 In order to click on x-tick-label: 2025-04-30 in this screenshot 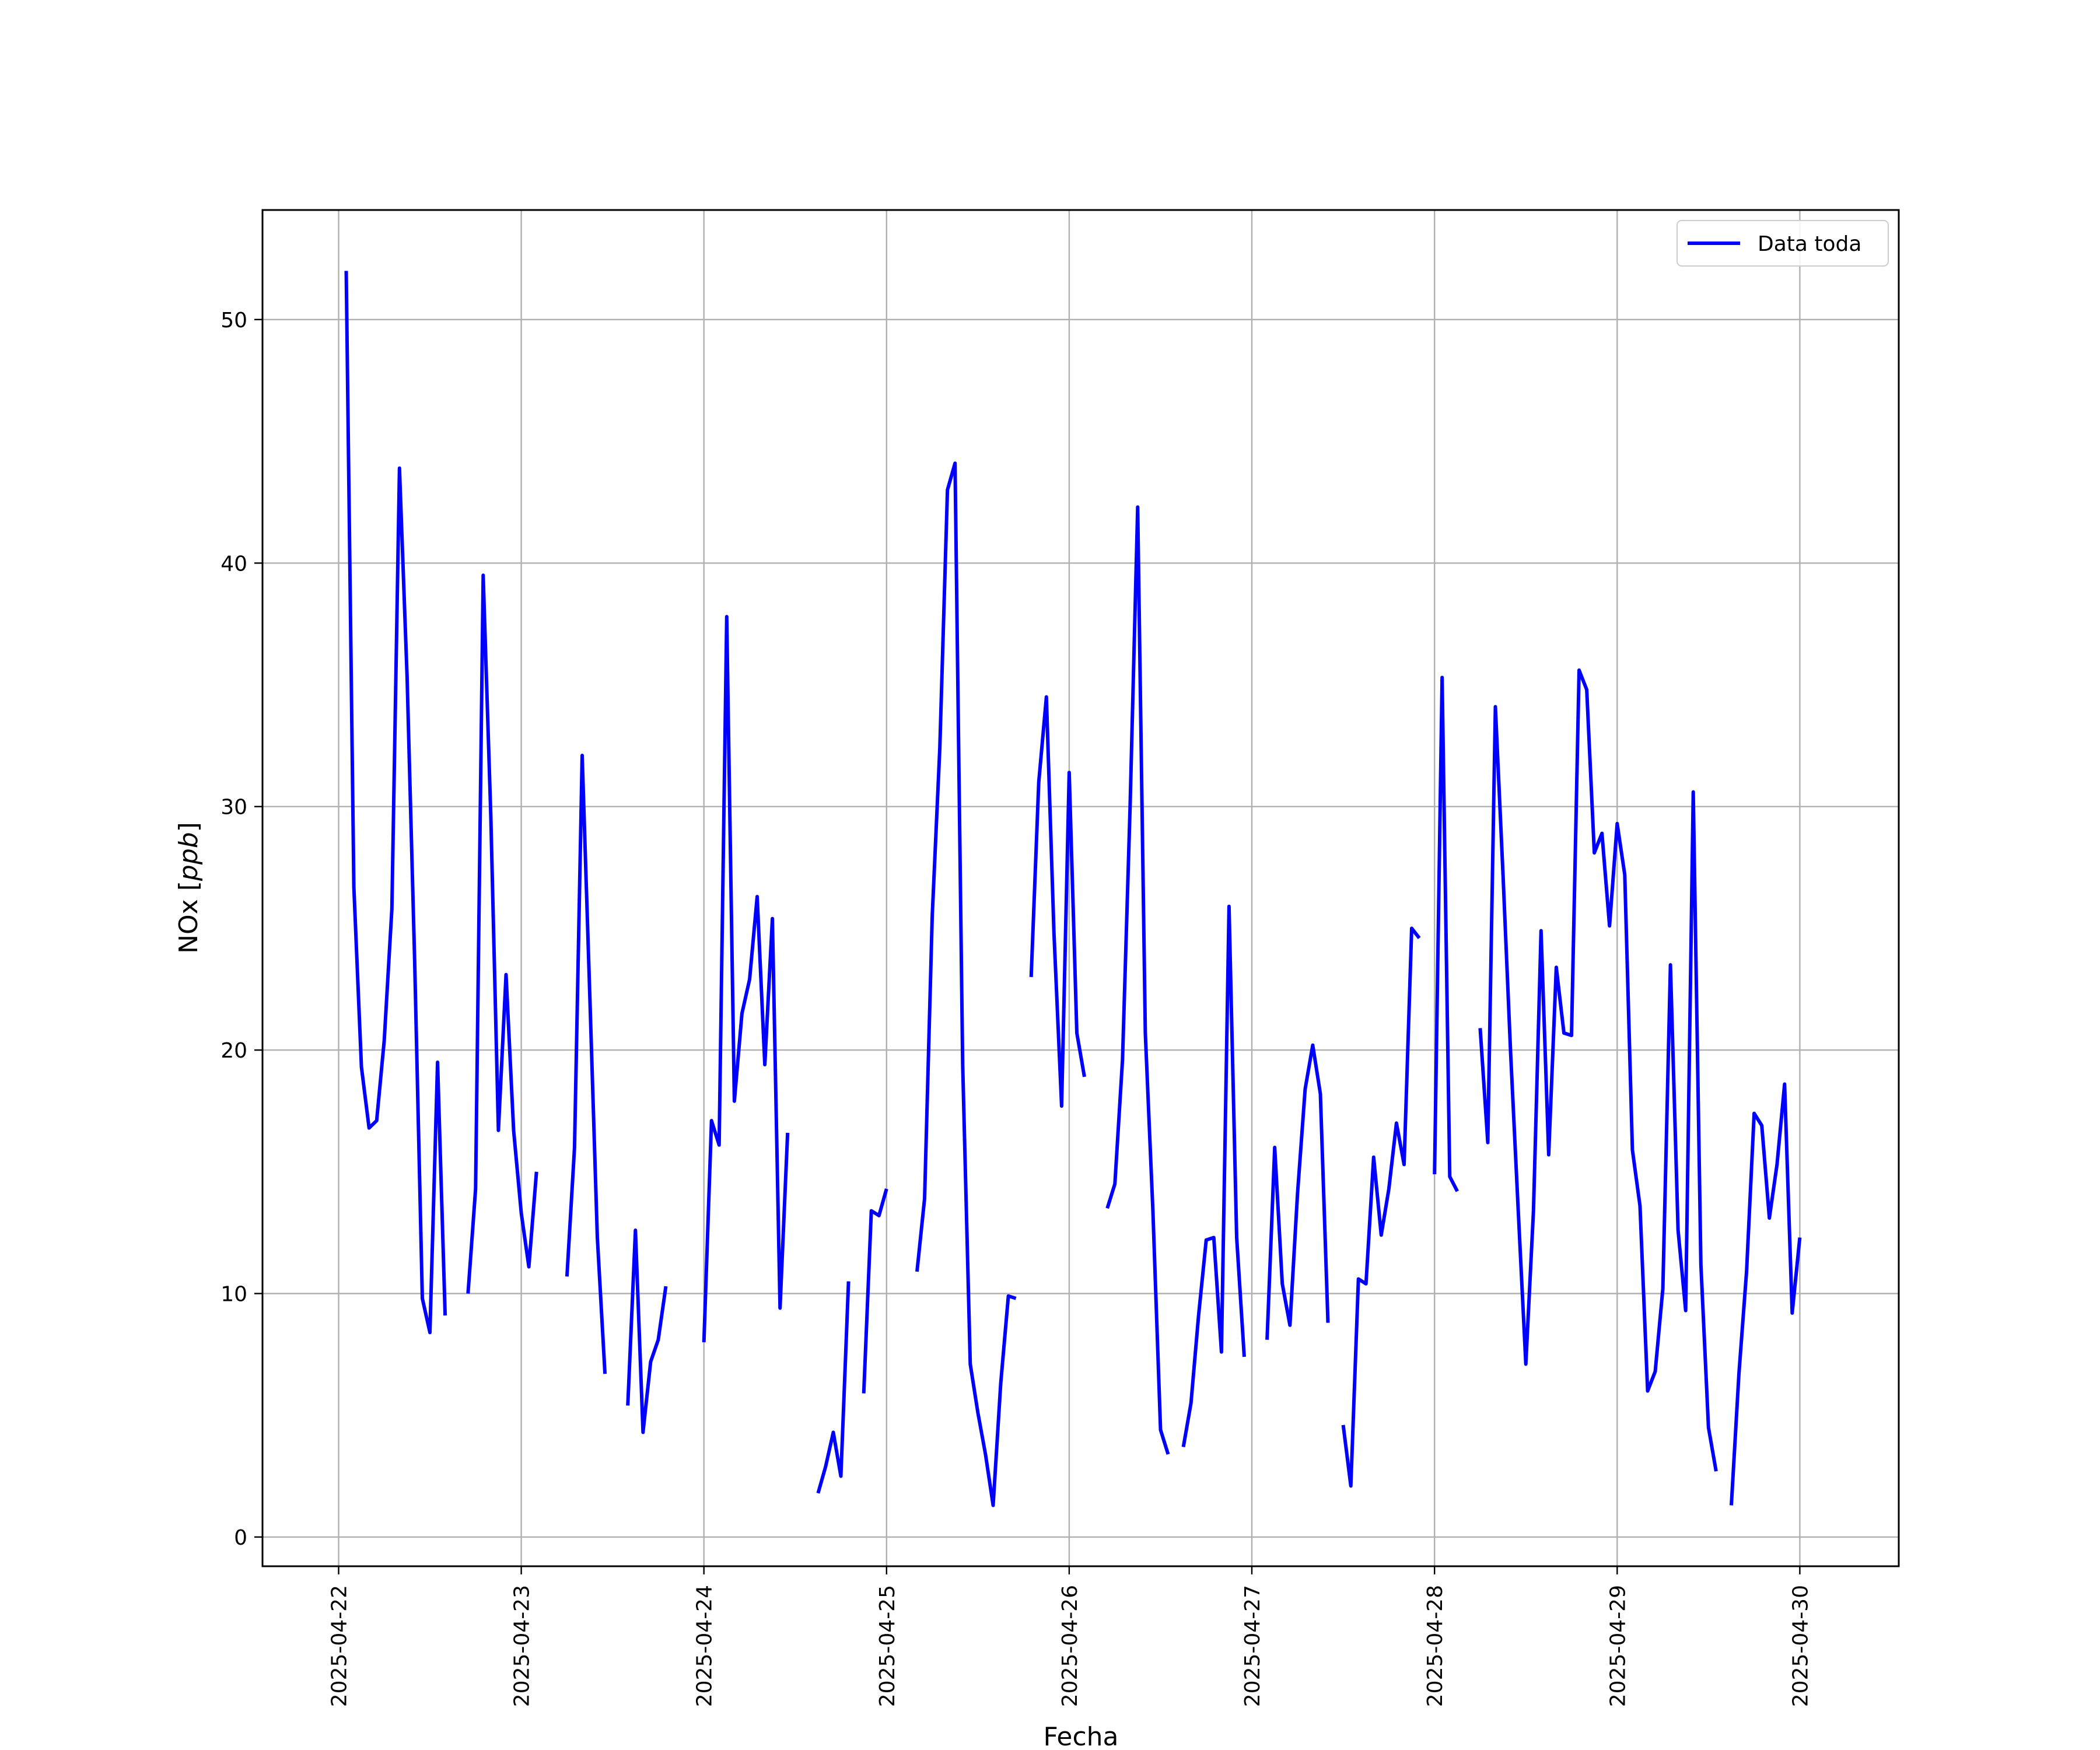, I will do `click(1800, 1646)`.